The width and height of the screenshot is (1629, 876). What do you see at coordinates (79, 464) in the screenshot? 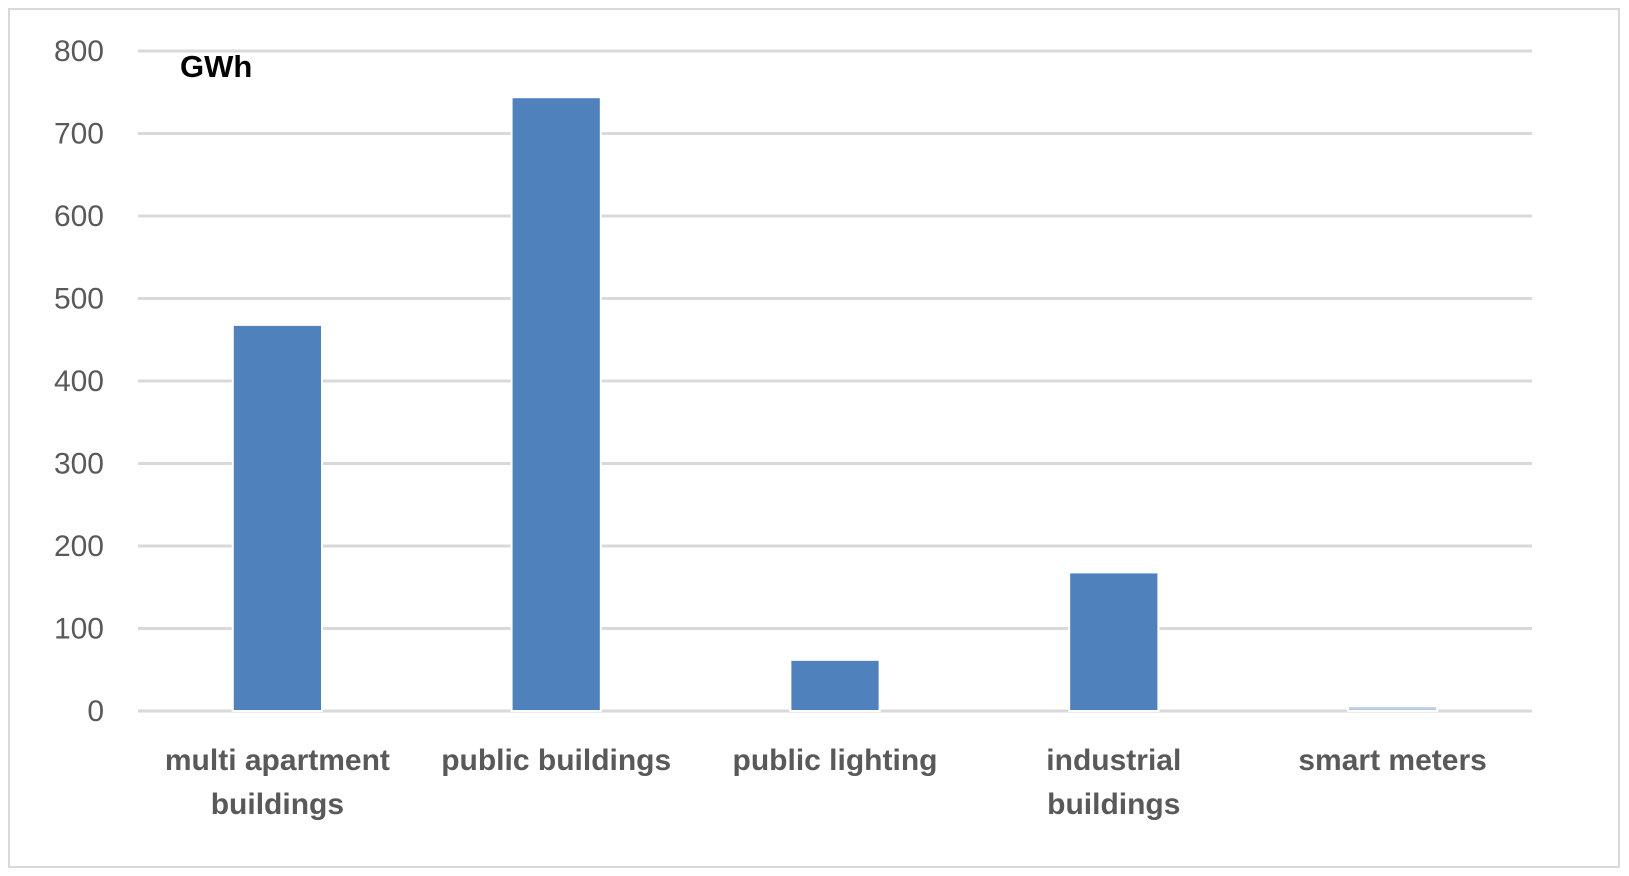
I see `y-tick-label: 300` at bounding box center [79, 464].